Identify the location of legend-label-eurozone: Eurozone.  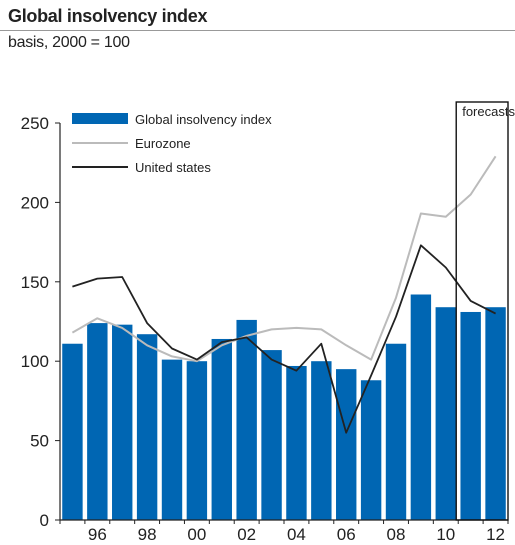
(163, 143).